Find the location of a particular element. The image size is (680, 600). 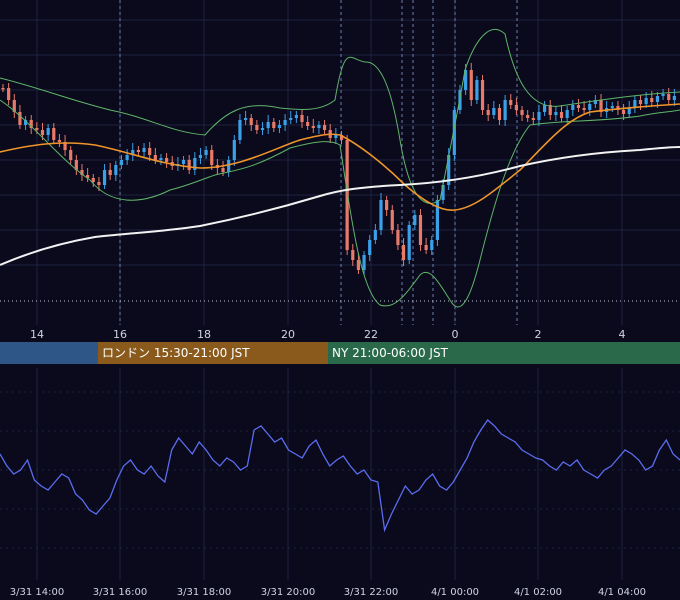

session-asia is located at coordinates (49, 353).